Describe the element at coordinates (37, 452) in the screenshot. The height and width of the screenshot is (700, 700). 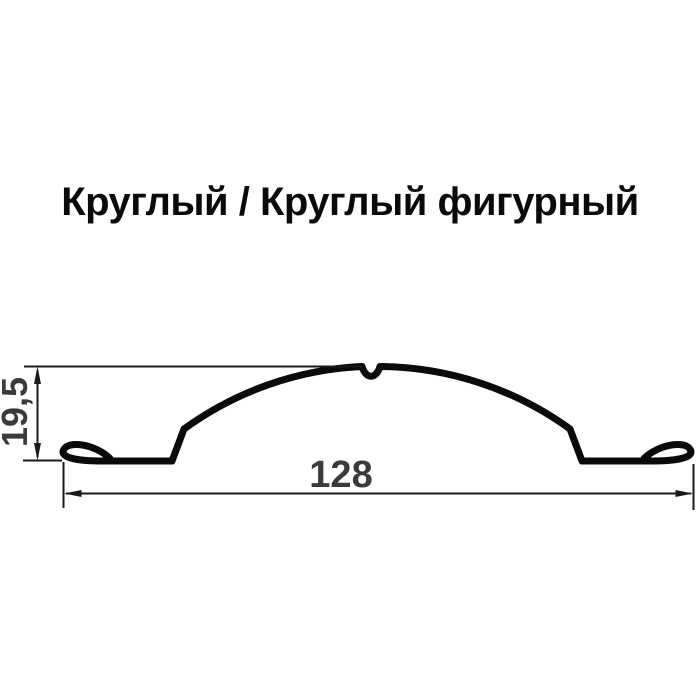
I see `arrow-down-icon` at that location.